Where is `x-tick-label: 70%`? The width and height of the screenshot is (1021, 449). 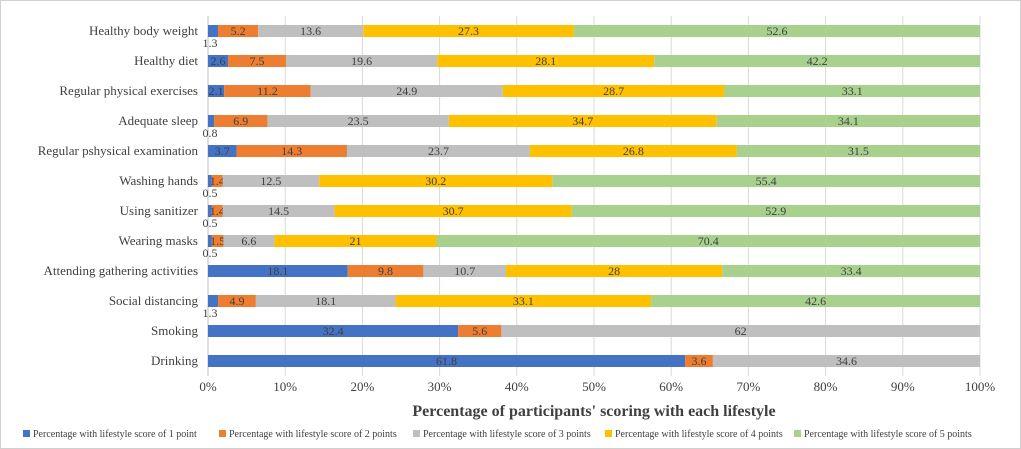
x-tick-label: 70% is located at coordinates (748, 386).